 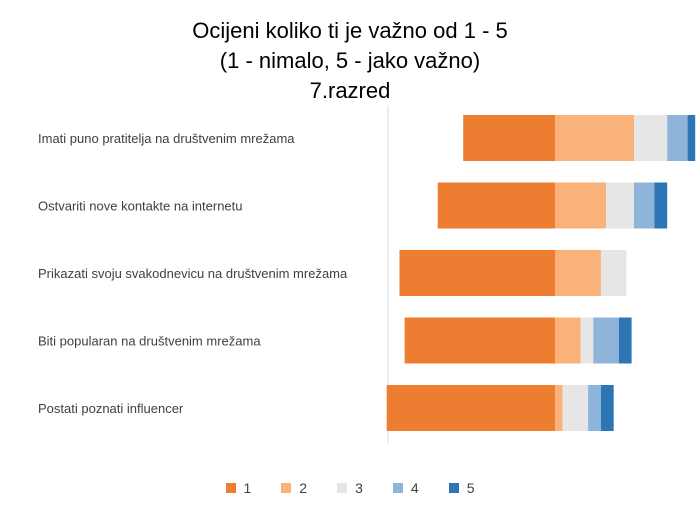 I want to click on title-line-2: (1 - nimalo, 5 - jako važno), so click(x=350, y=60).